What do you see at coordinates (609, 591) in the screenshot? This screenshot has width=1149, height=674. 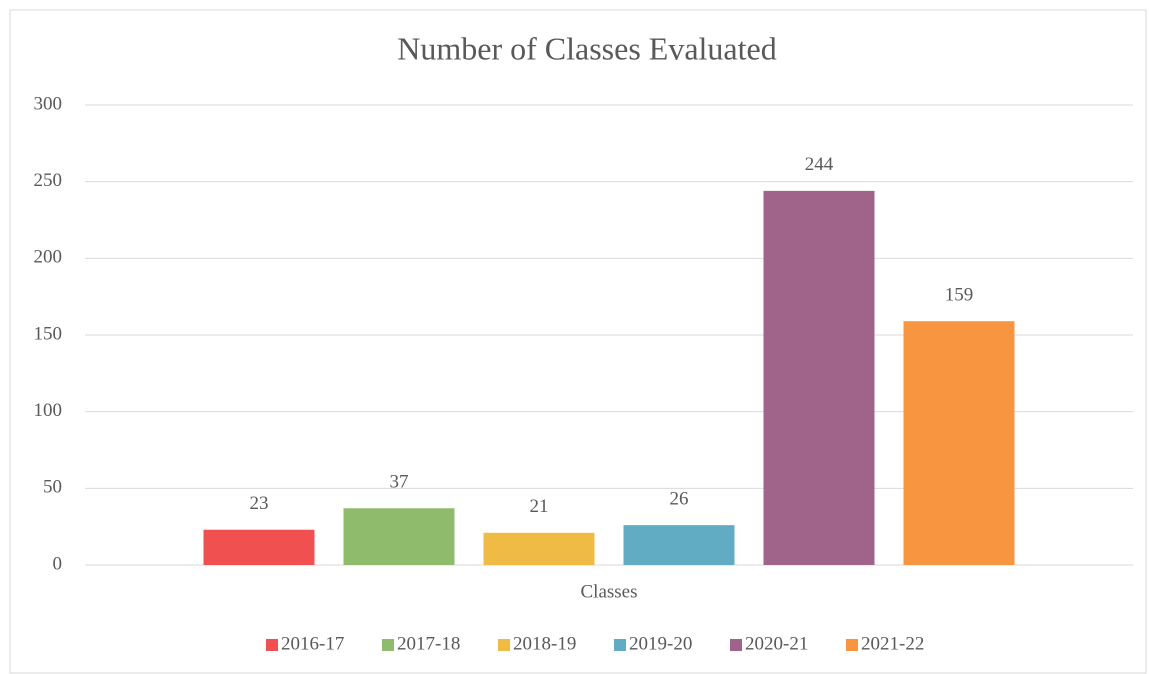 I see `x-tick-label: Classes` at bounding box center [609, 591].